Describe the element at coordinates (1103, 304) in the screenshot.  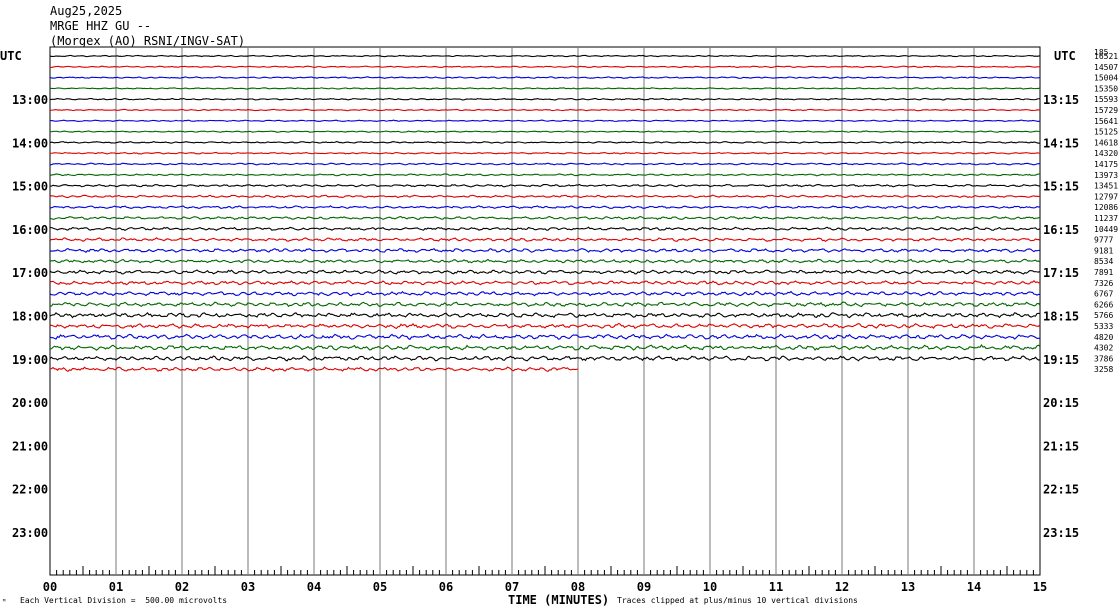
I see `trace-count-label: 6266` at that location.